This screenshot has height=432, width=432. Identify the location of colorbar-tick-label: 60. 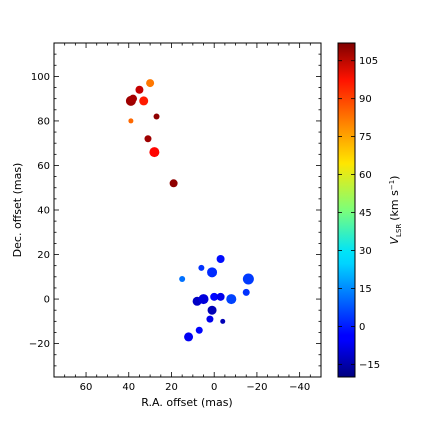
(365, 175).